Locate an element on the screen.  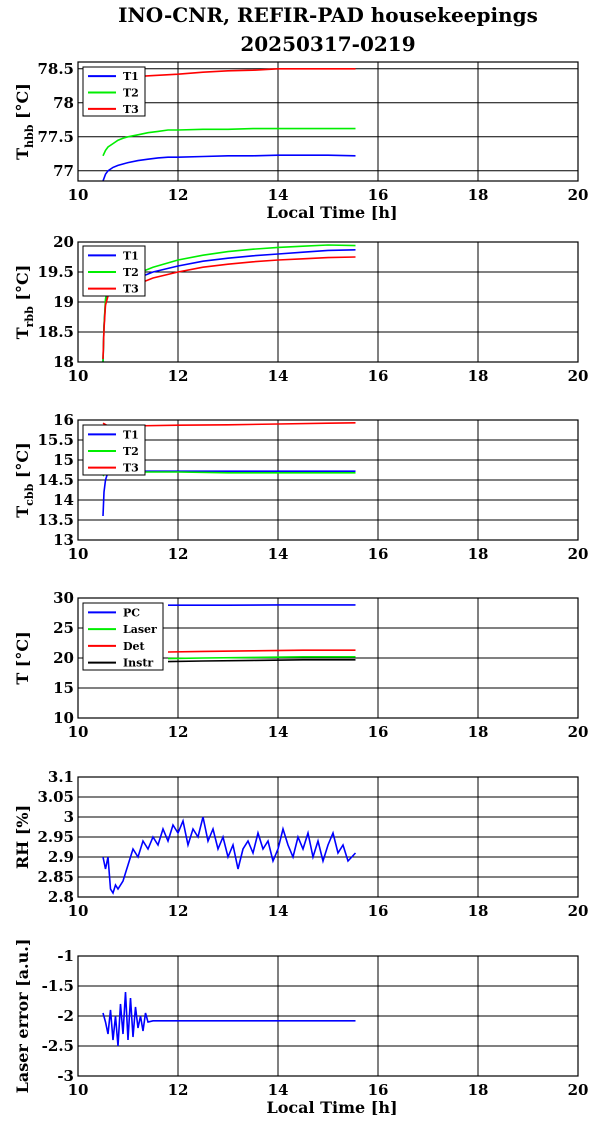
y-tick-label: 25 is located at coordinates (63, 628).